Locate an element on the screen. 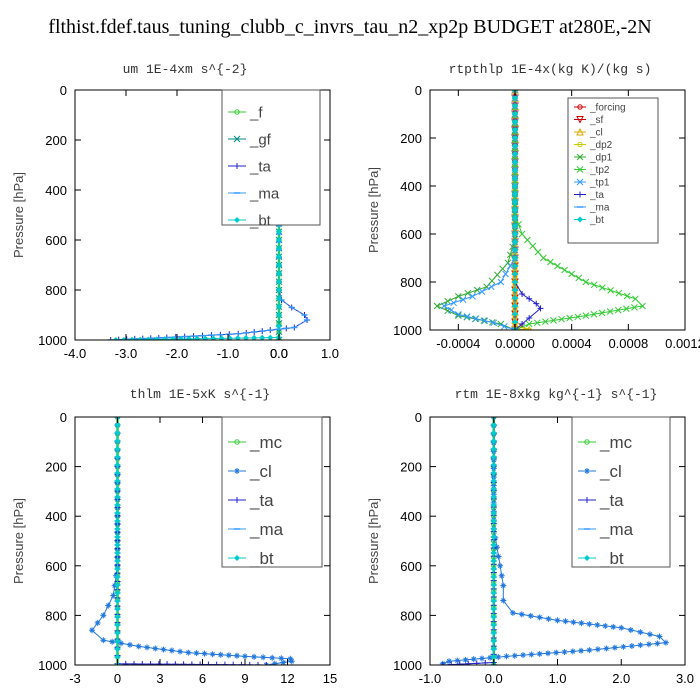  x-tick-label: 3 is located at coordinates (159, 678).